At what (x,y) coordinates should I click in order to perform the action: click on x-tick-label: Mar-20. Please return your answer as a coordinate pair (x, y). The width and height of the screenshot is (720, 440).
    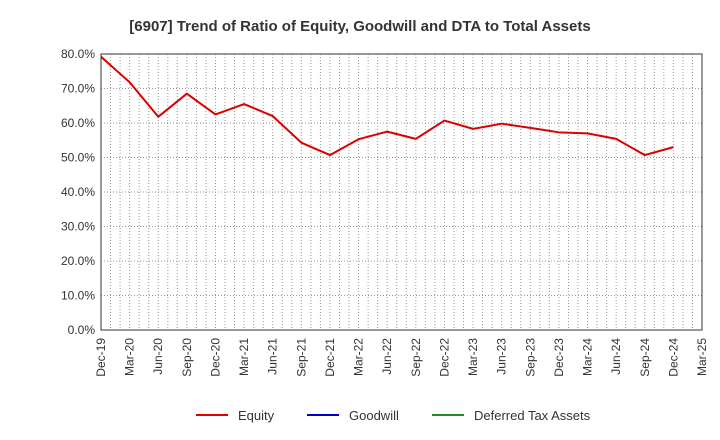
    Looking at the image, I should click on (130, 357).